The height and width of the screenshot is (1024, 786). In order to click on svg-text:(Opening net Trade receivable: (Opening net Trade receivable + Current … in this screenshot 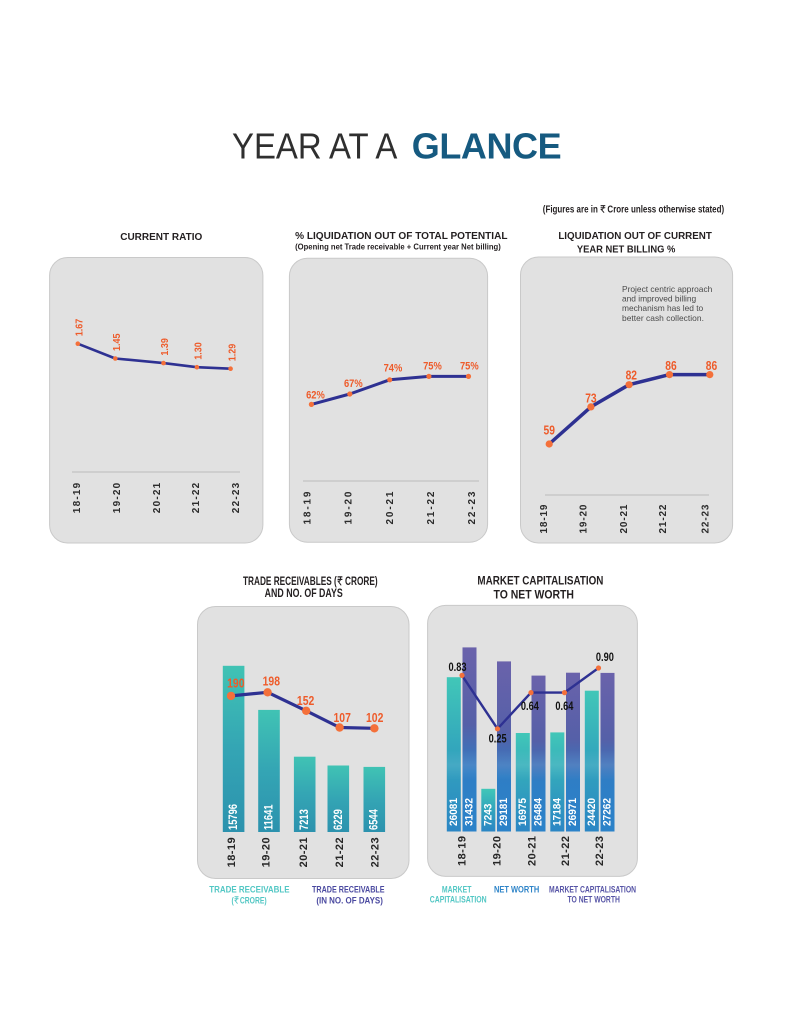, I will do `click(398, 246)`.